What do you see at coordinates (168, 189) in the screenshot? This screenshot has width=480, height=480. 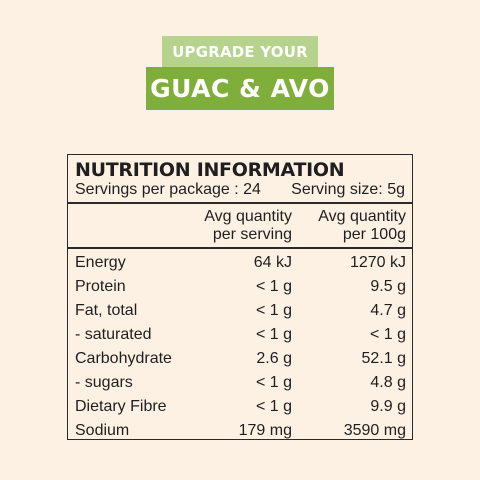 I see `servings-per-package: Servings per package : 24` at bounding box center [168, 189].